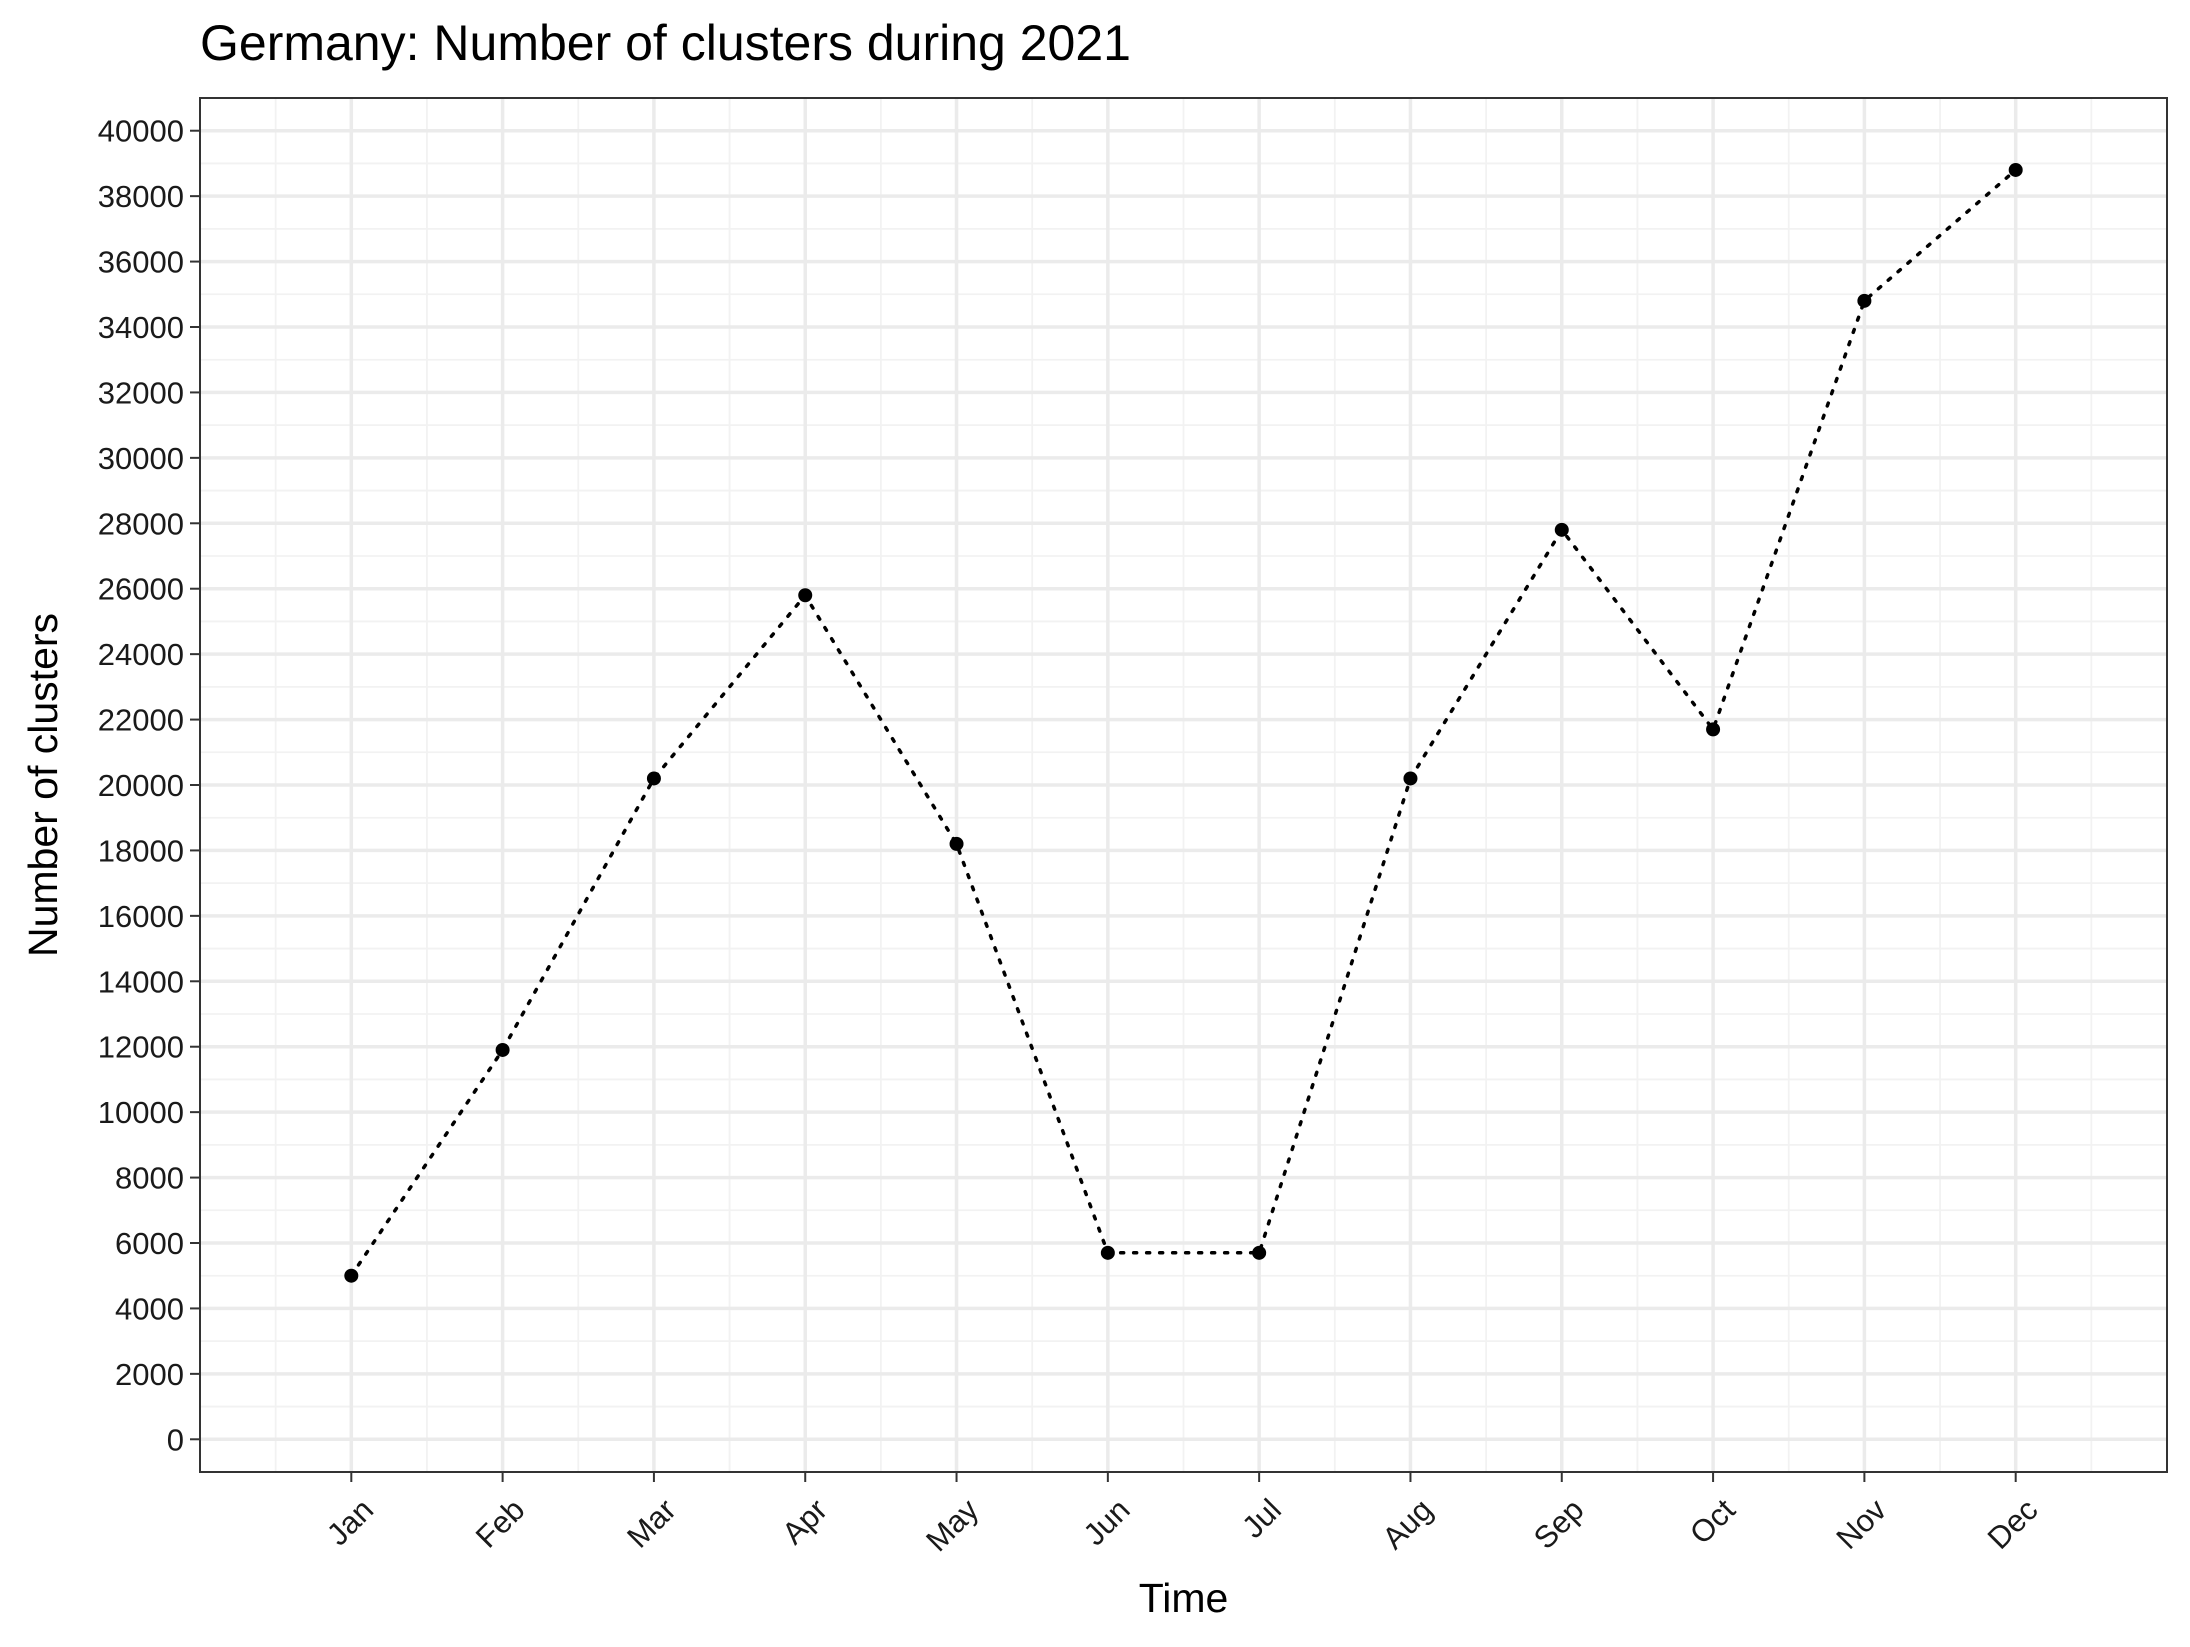 This screenshot has height=1647, width=2190. What do you see at coordinates (1184, 1598) in the screenshot?
I see `x-axis-title: Time` at bounding box center [1184, 1598].